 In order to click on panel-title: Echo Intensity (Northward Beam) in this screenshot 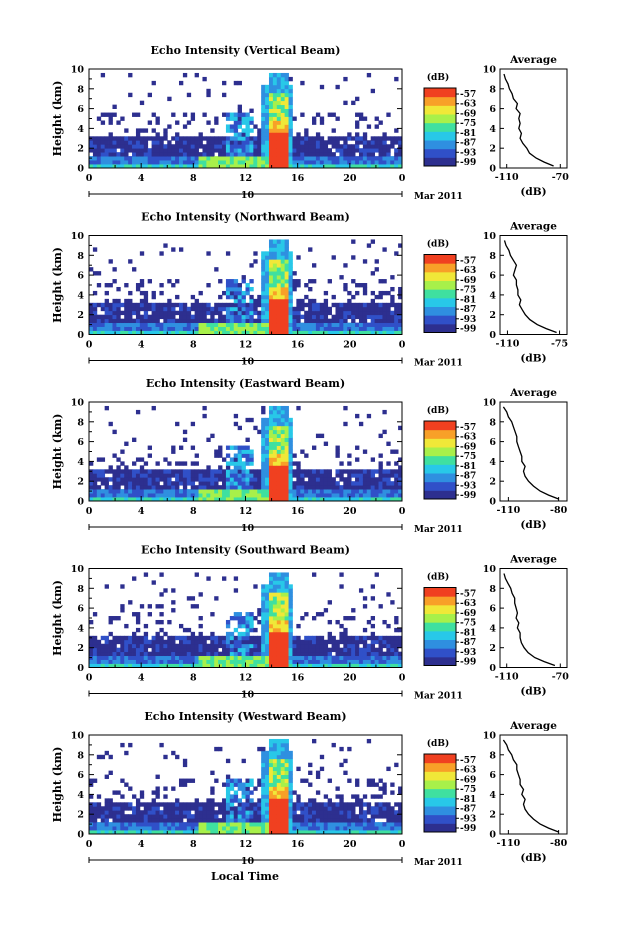, I will do `click(245, 217)`.